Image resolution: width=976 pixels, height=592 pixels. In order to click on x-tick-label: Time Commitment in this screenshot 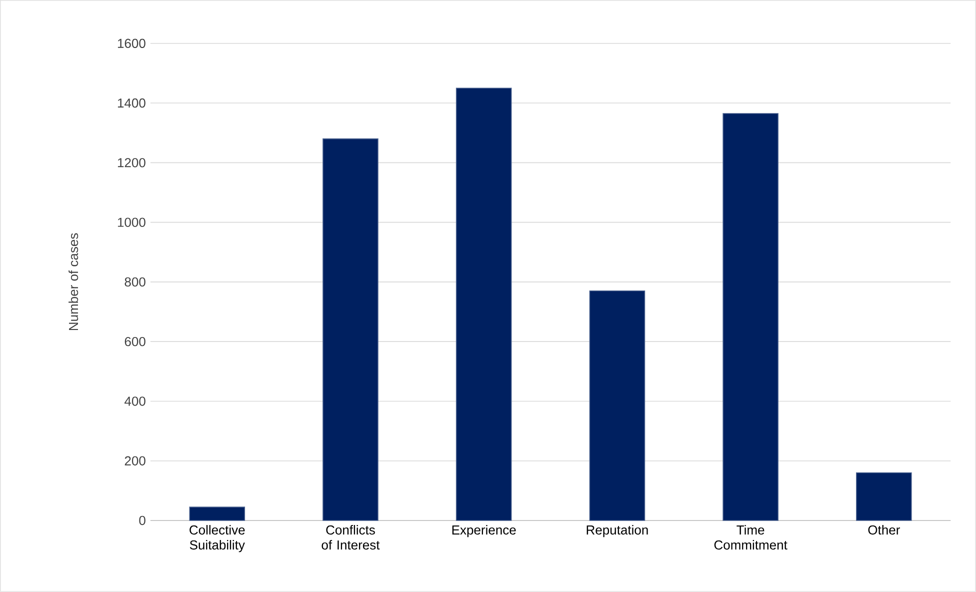, I will do `click(751, 537)`.